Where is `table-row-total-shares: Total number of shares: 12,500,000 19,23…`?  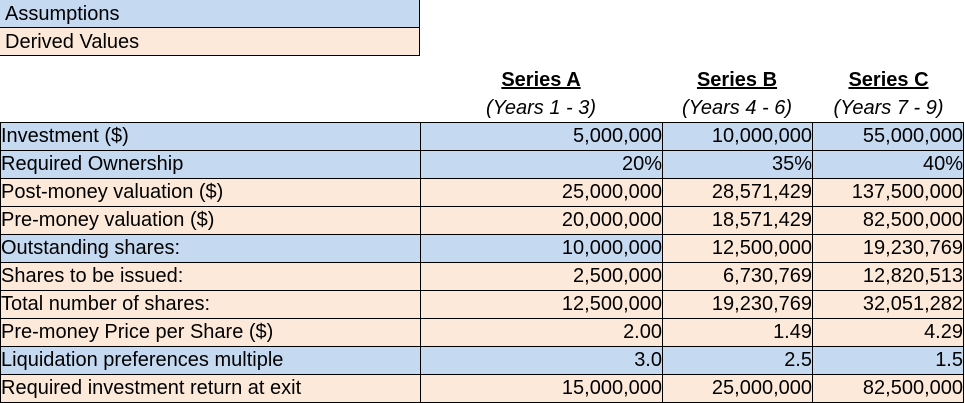 table-row-total-shares: Total number of shares: 12,500,000 19,23… is located at coordinates (482, 304).